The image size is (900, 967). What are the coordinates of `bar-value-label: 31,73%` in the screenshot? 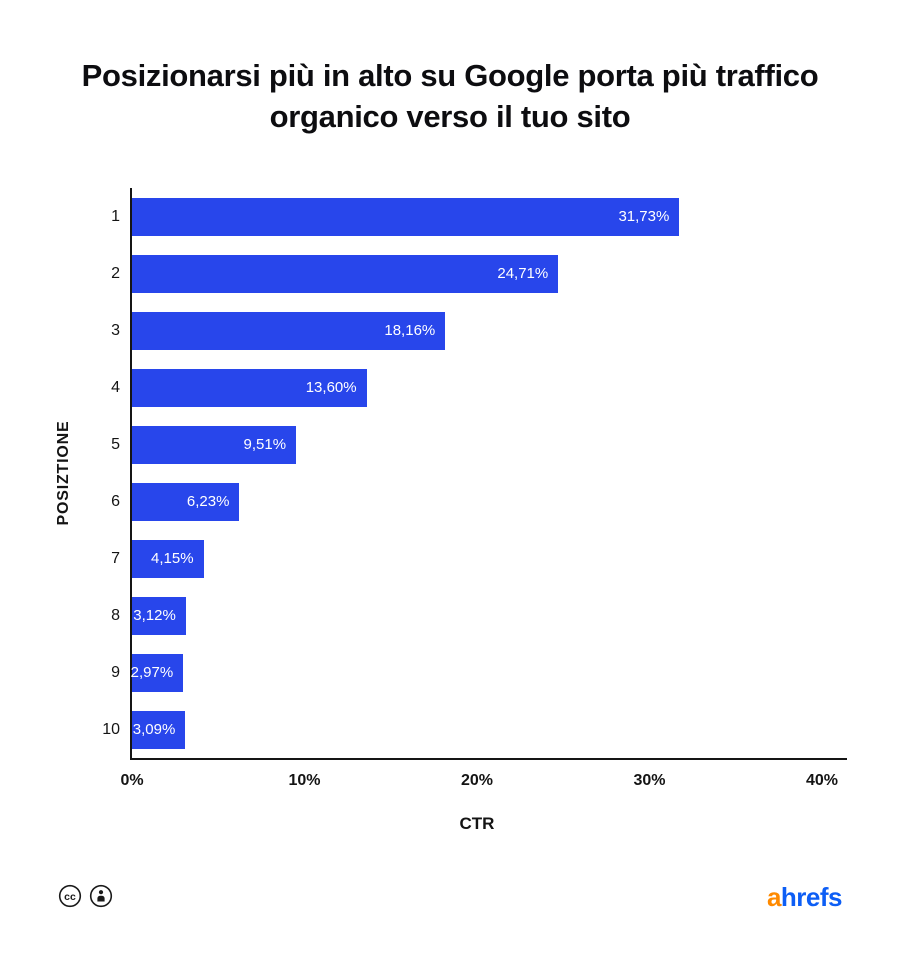 It's located at (644, 216).